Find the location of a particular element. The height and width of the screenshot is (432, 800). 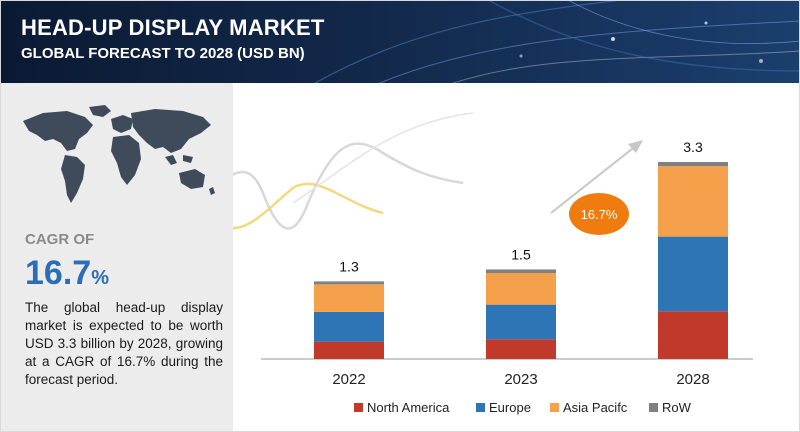

bar-2023-north-america is located at coordinates (521, 349).